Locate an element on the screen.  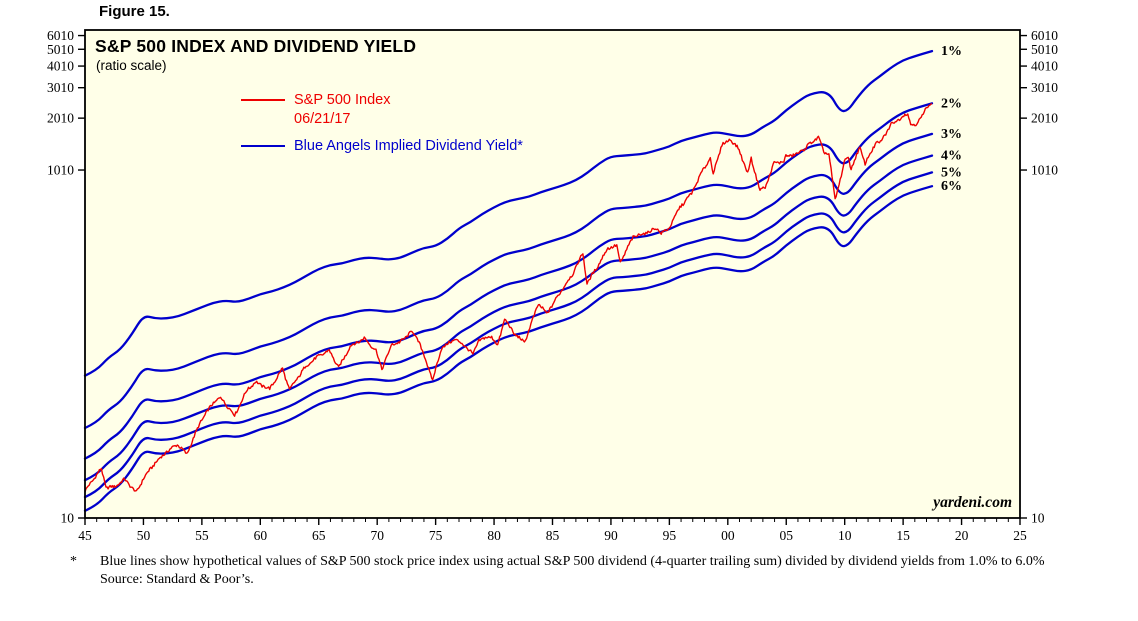
blue-angels-line-swatch is located at coordinates (263, 145).